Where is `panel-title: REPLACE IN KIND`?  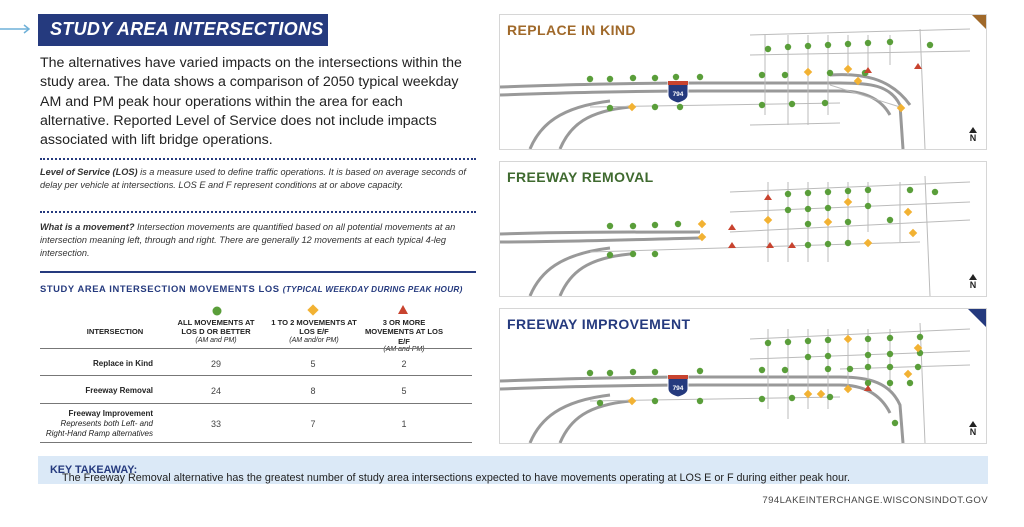
panel-title: REPLACE IN KIND is located at coordinates (571, 30).